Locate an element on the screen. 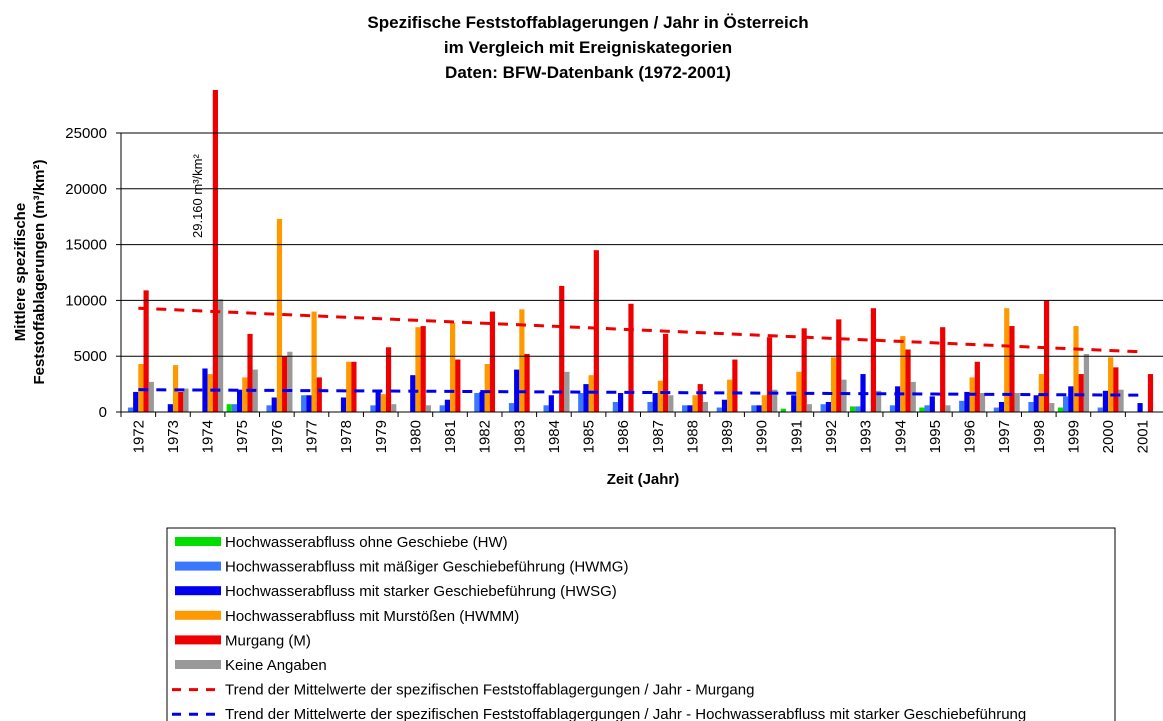 The width and height of the screenshot is (1163, 721). x-tick-label: 1980 is located at coordinates (415, 436).